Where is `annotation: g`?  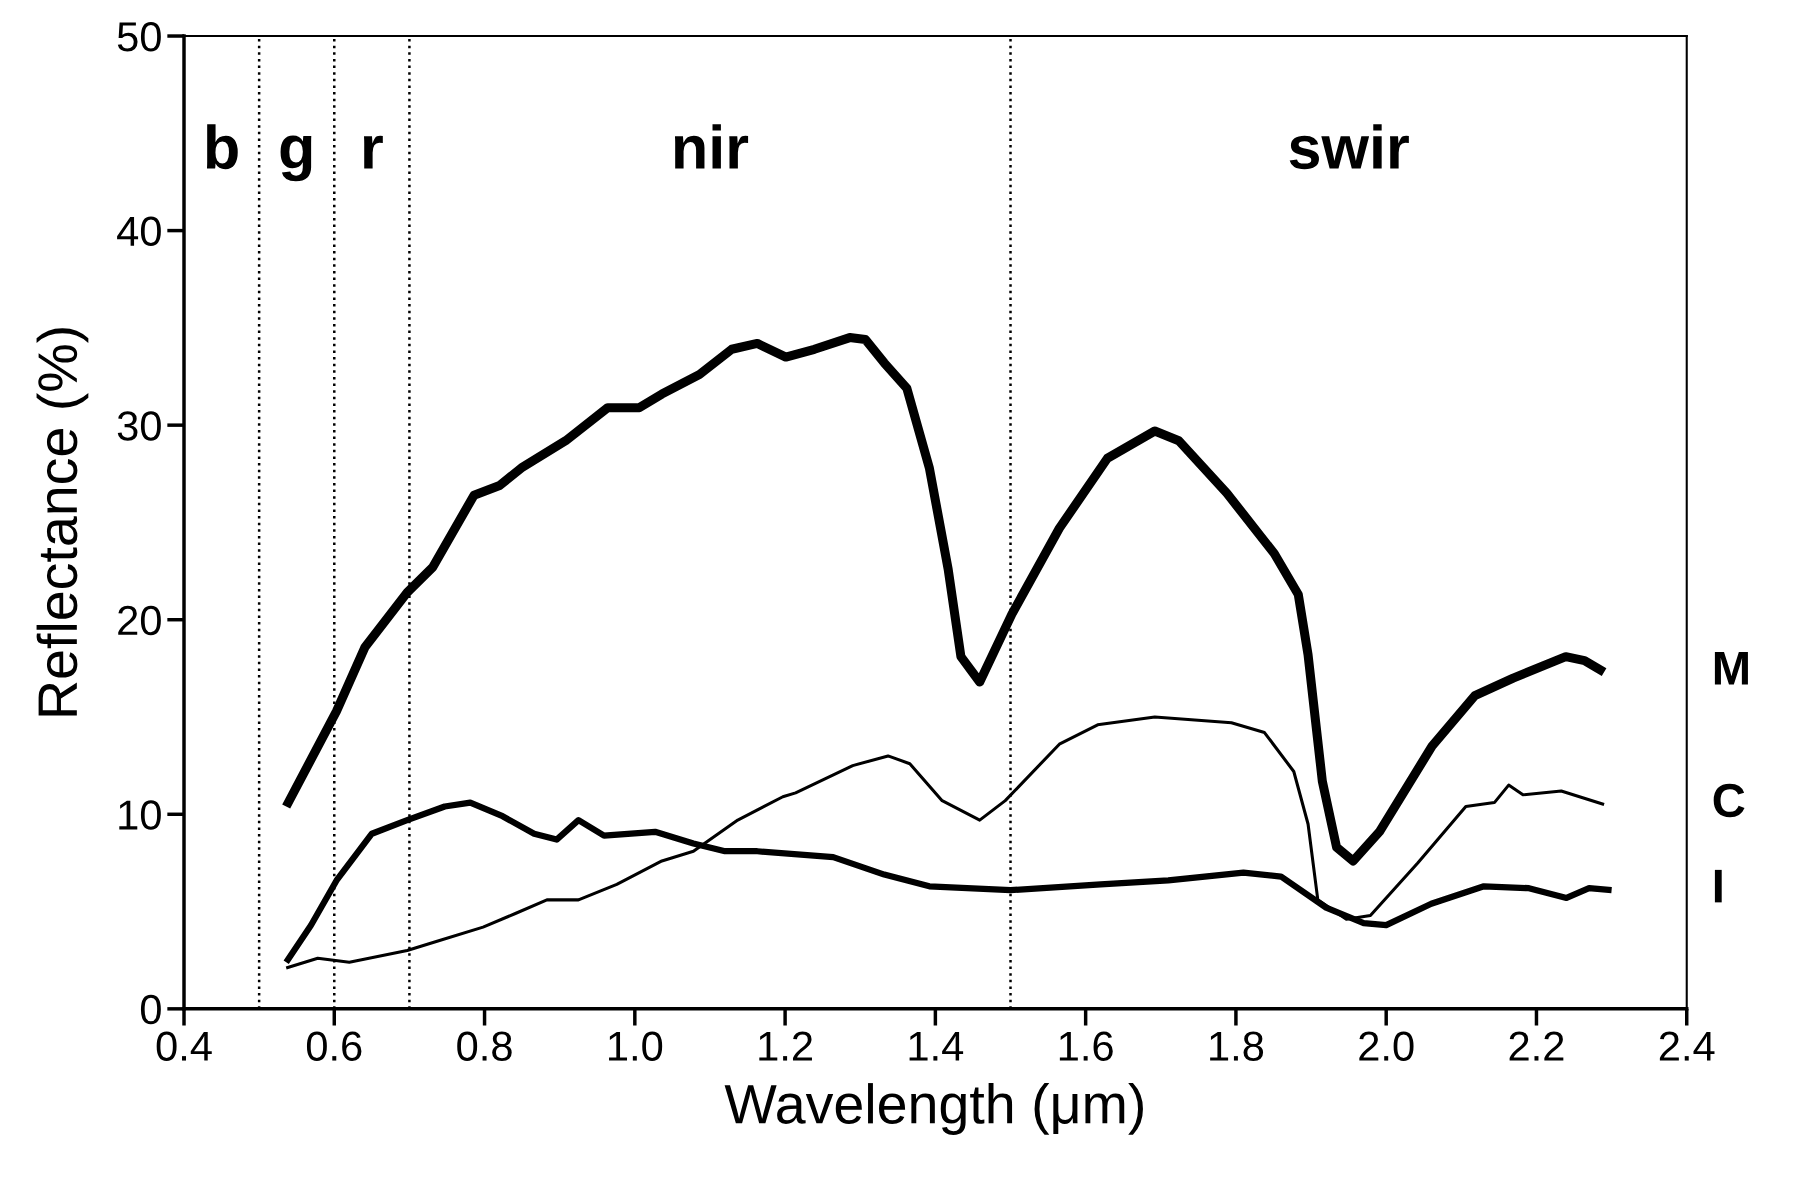
annotation: g is located at coordinates (296, 158).